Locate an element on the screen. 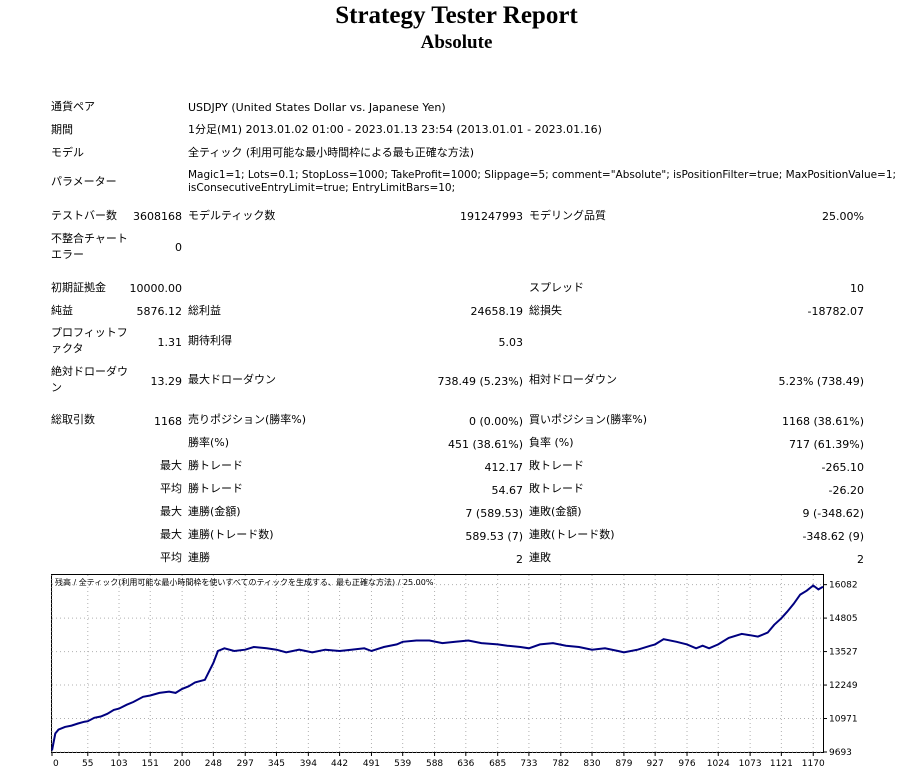 This screenshot has height=771, width=913. max-consec-wins-label: 連勝(金額) is located at coordinates (214, 511).